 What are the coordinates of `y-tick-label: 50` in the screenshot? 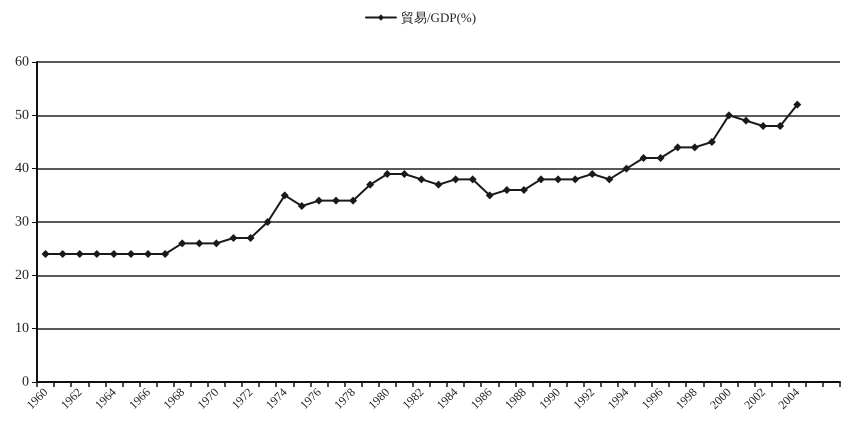 It's located at (22, 115).